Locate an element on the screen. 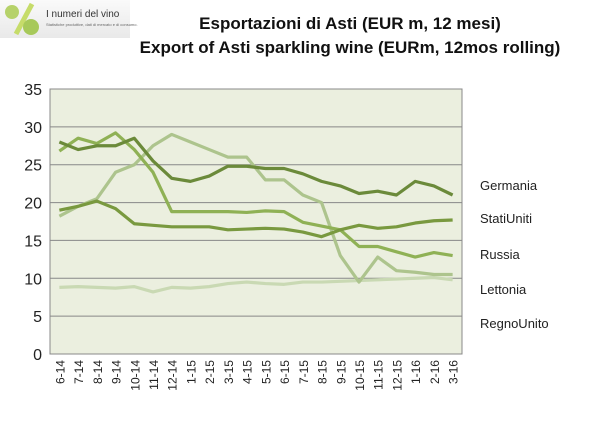  x-tick-label: 3-15 is located at coordinates (229, 372).